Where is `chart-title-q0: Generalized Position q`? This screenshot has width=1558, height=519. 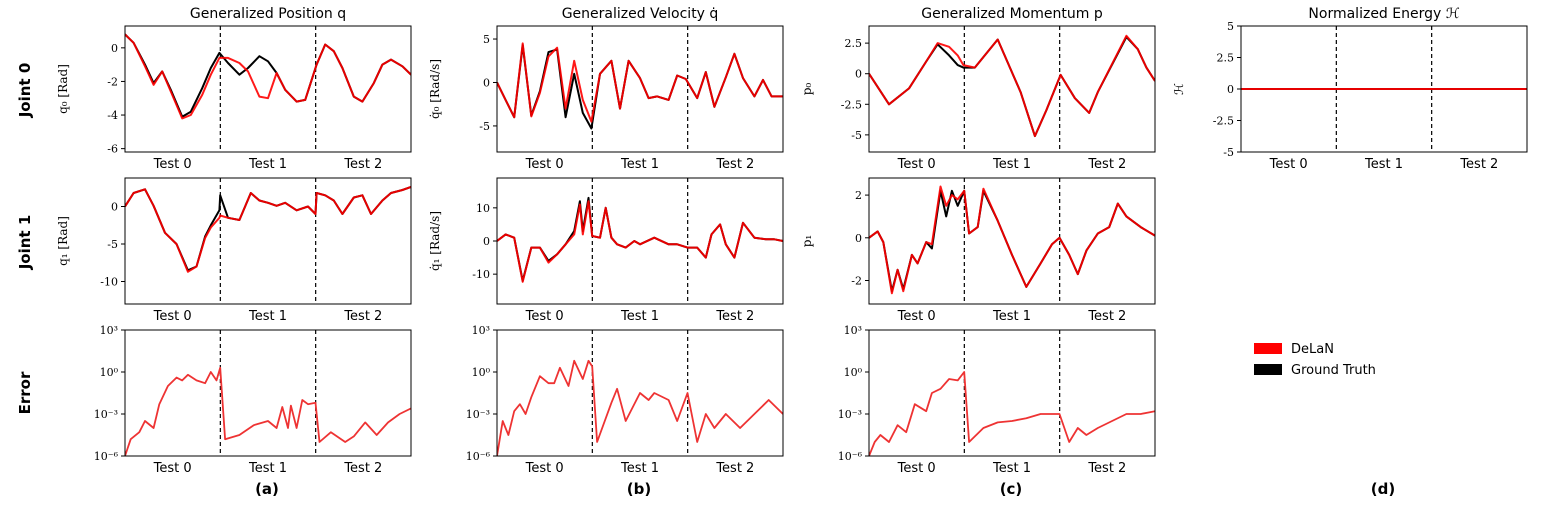 chart-title-q0: Generalized Position q is located at coordinates (268, 14).